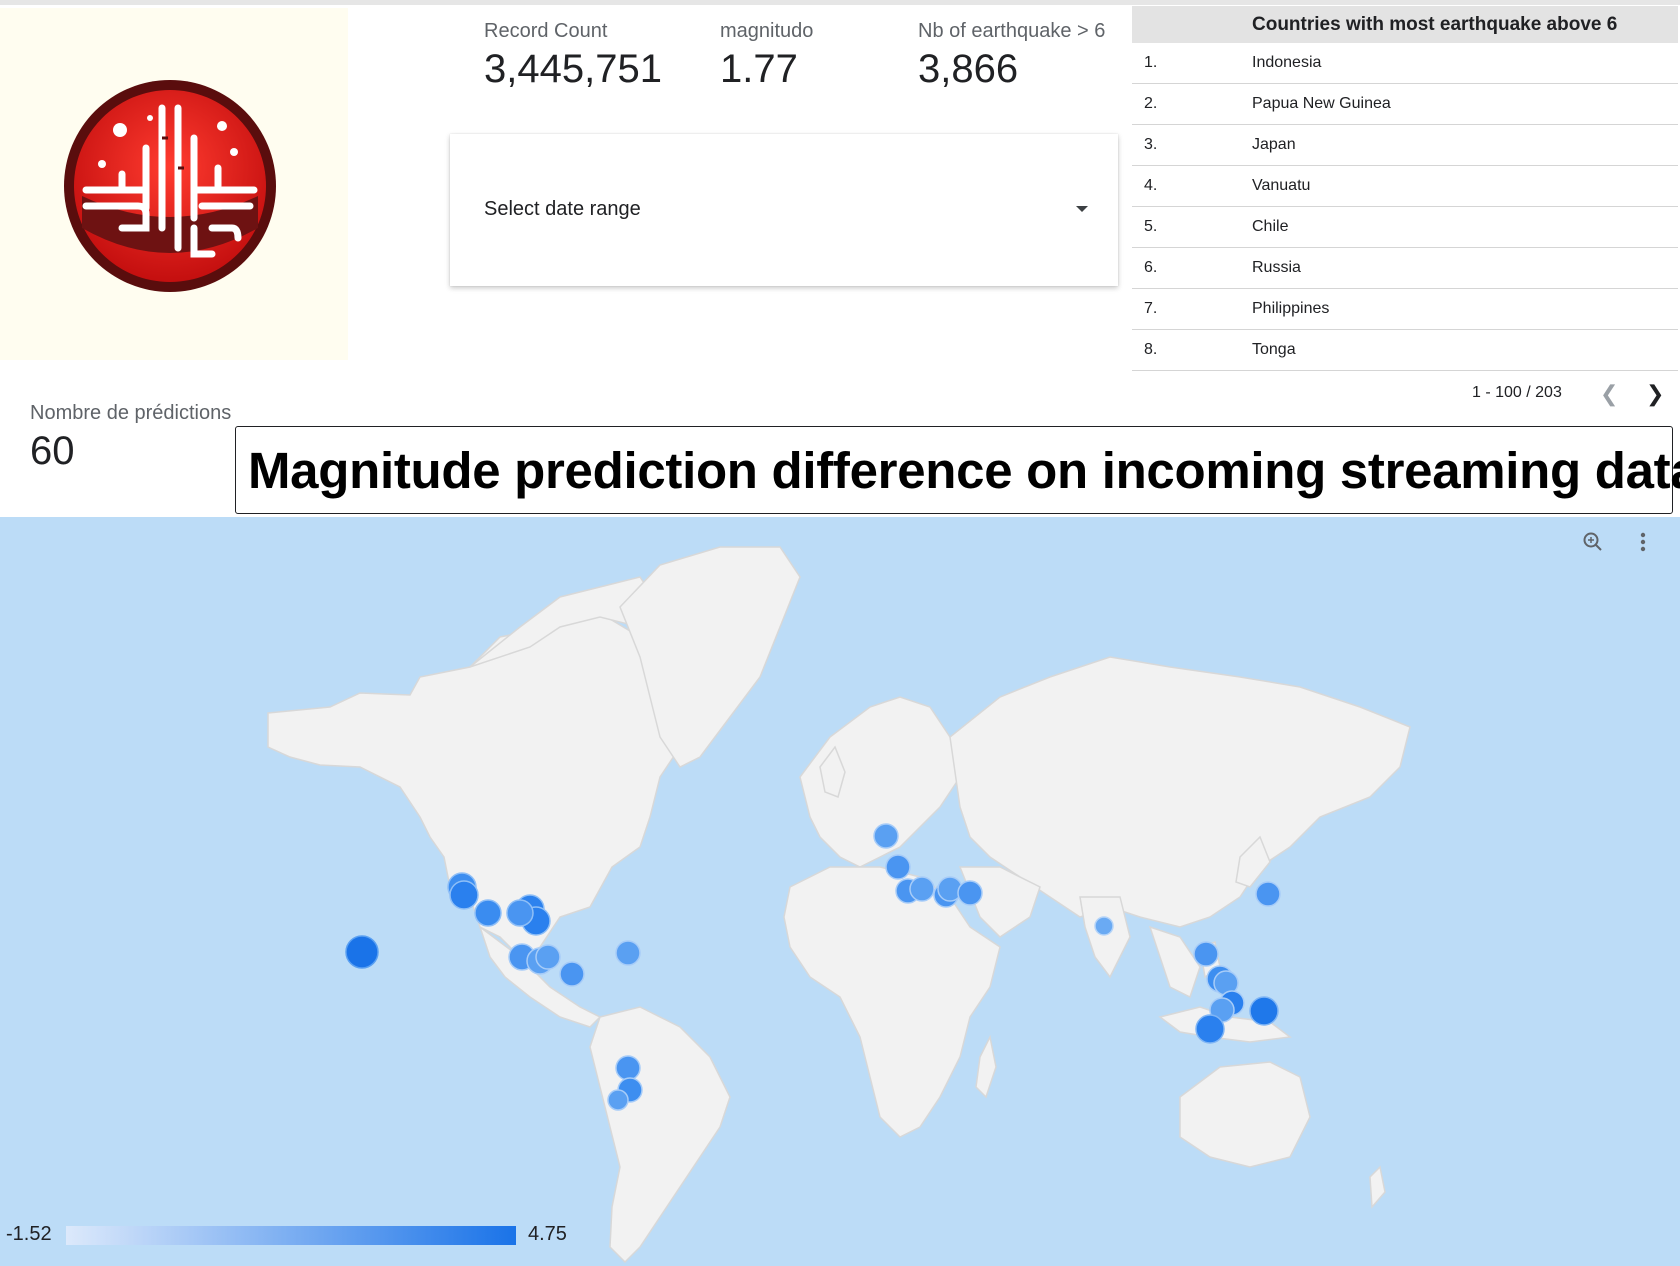 This screenshot has width=1680, height=1266. Describe the element at coordinates (813, 967) in the screenshot. I see `earthquake-bubbles` at that location.